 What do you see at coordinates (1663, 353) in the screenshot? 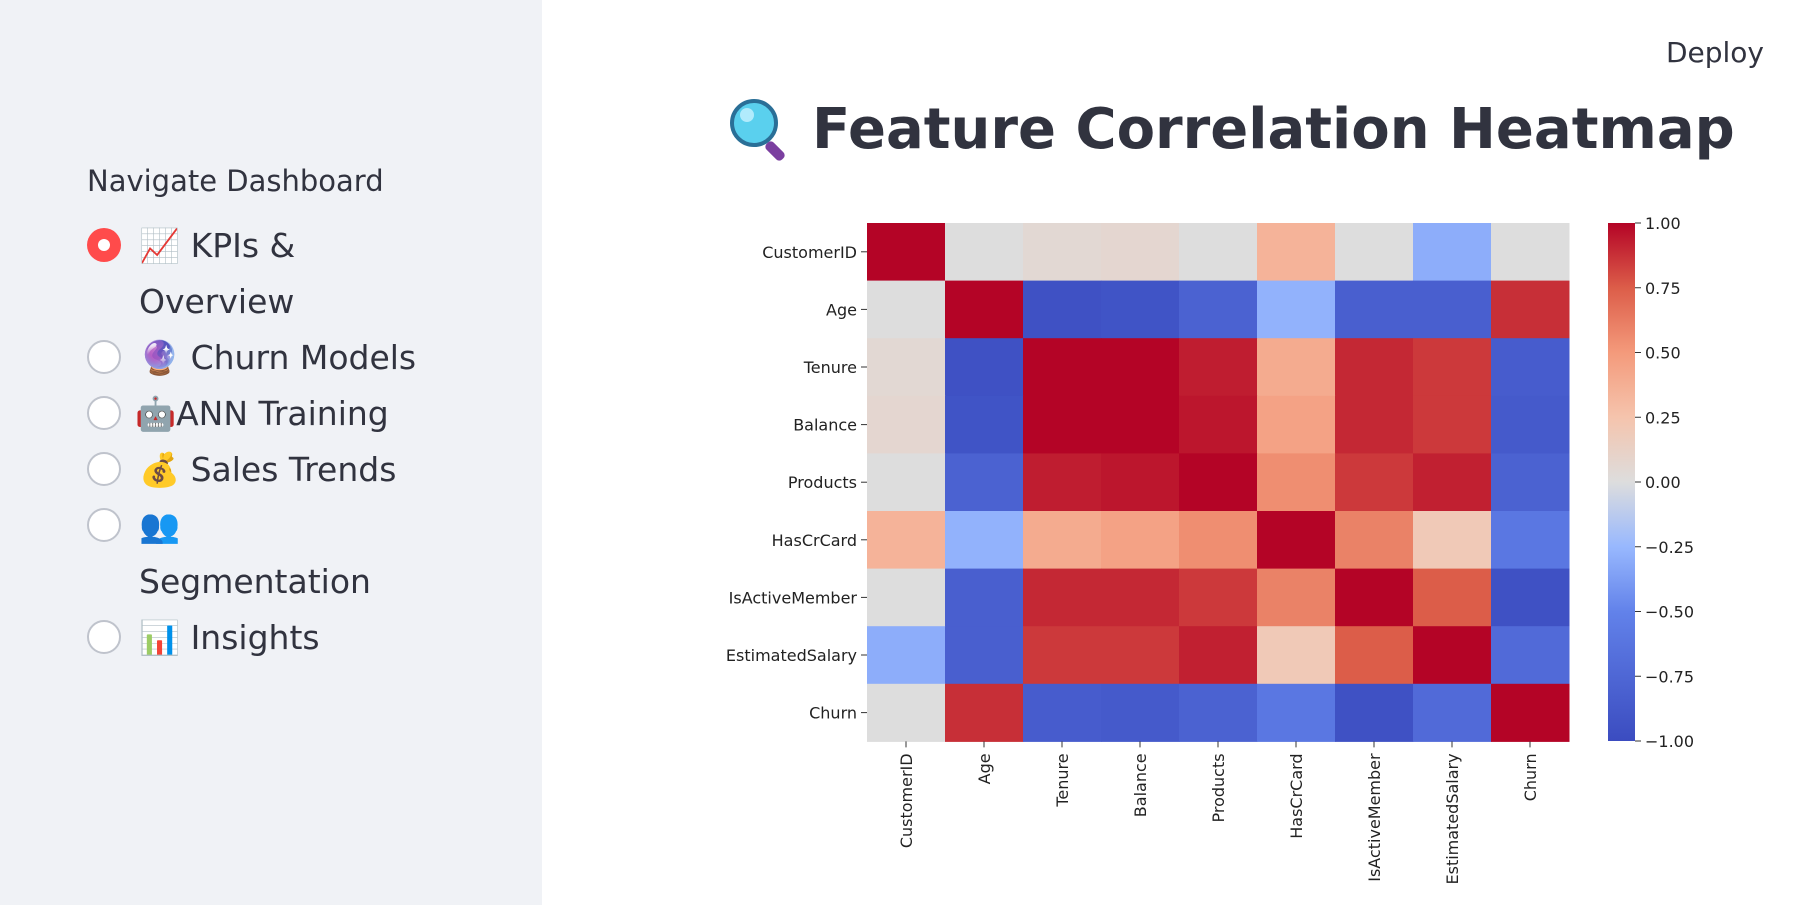
I see `colorbar-tick-label: 0.50` at bounding box center [1663, 353].